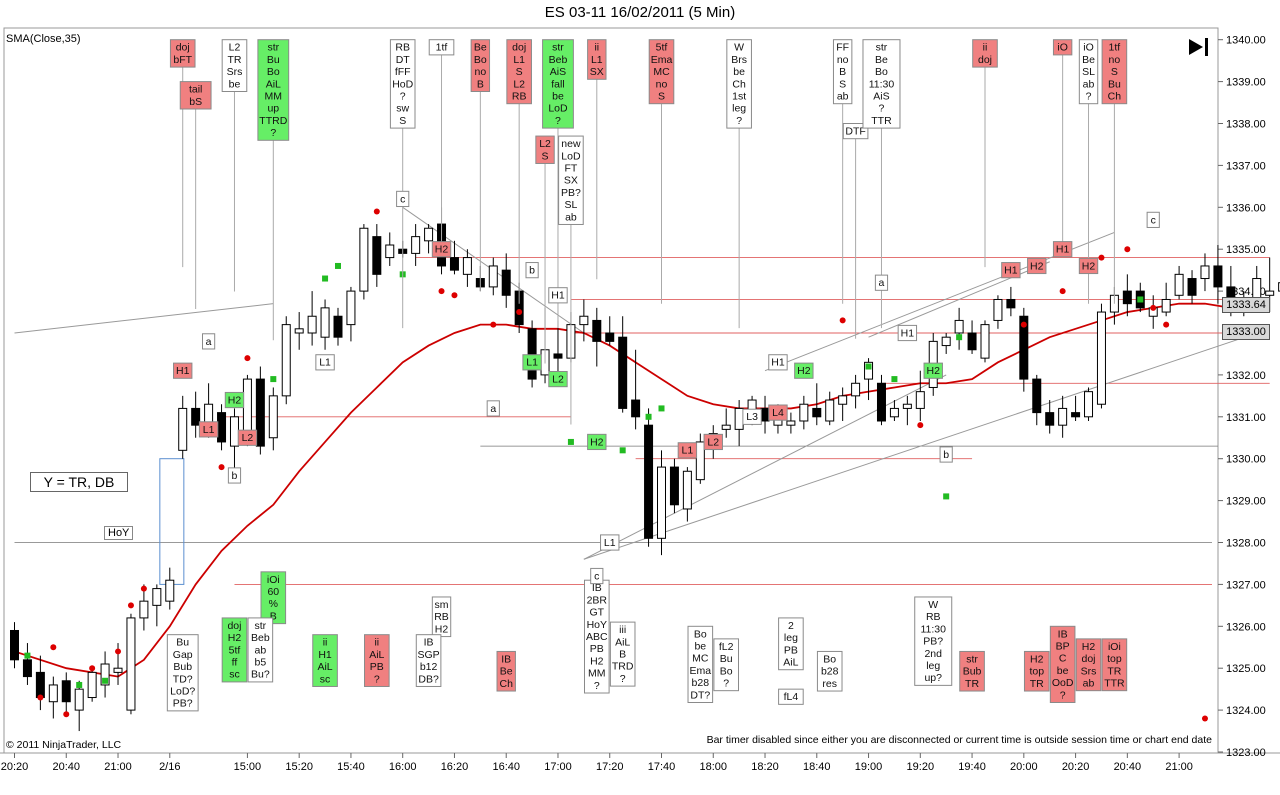 The image size is (1280, 795). What do you see at coordinates (519, 48) in the screenshot?
I see `annotation-text: doj` at bounding box center [519, 48].